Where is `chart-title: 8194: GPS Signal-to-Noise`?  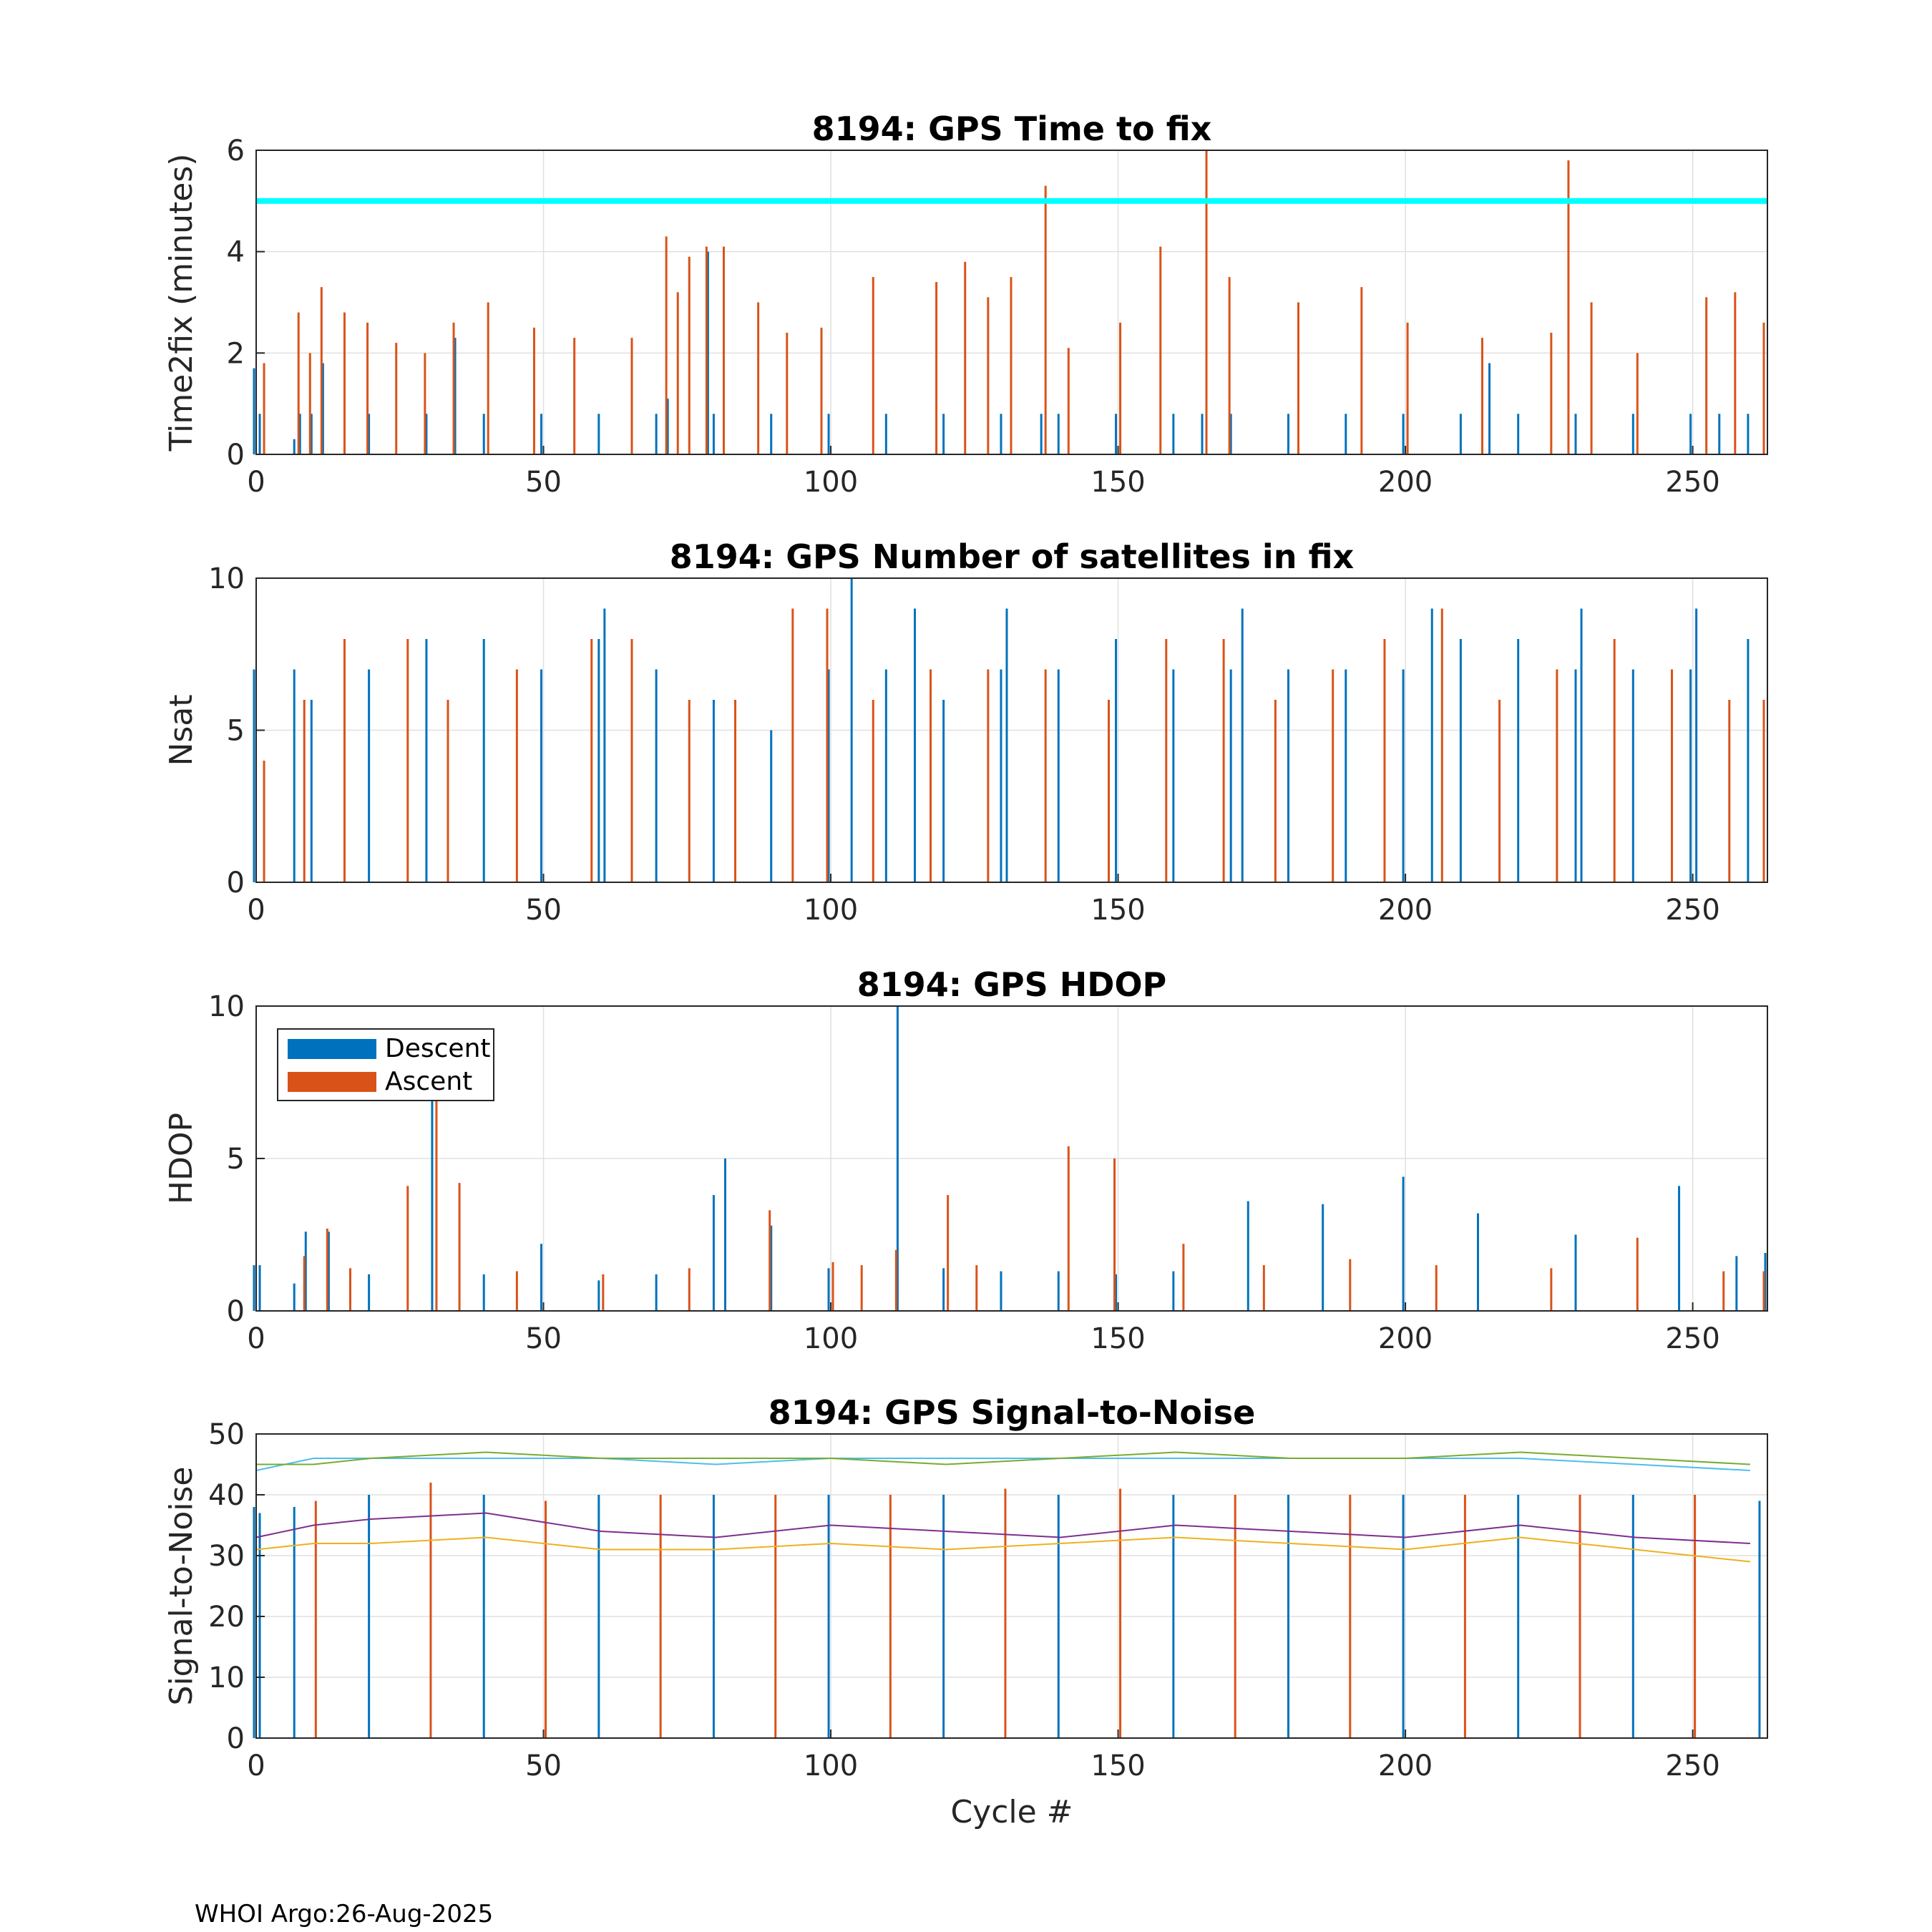 chart-title: 8194: GPS Signal-to-Noise is located at coordinates (1012, 1412).